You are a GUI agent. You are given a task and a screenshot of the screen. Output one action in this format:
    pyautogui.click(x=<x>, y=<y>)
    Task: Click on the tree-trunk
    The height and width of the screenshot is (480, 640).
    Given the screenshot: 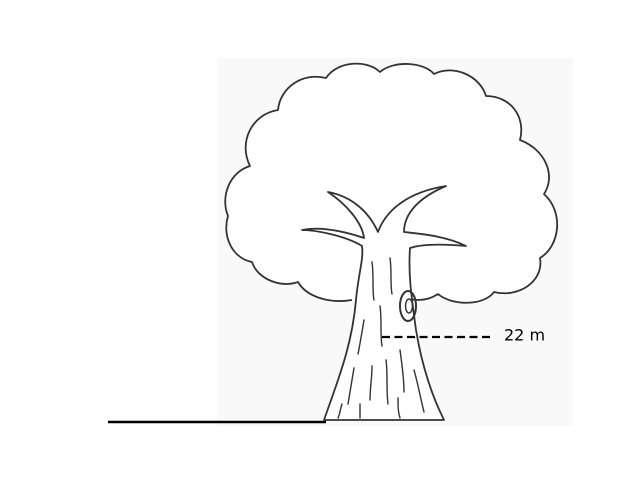 What is the action you would take?
    pyautogui.click(x=384, y=303)
    